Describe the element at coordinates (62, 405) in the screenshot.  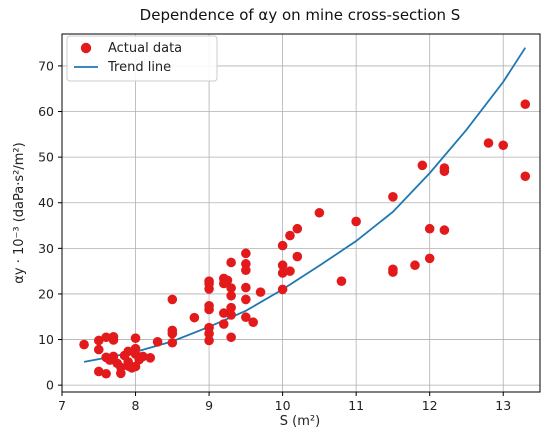
I see `x-tick-label: 7` at that location.